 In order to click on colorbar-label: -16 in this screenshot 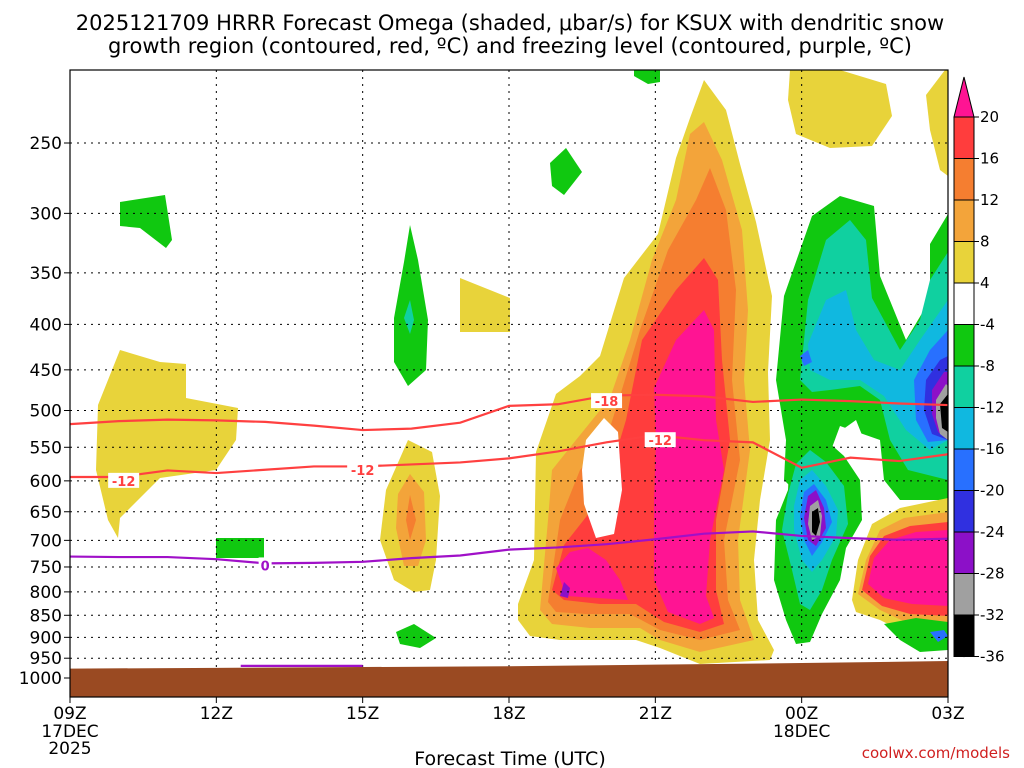, I will do `click(992, 449)`.